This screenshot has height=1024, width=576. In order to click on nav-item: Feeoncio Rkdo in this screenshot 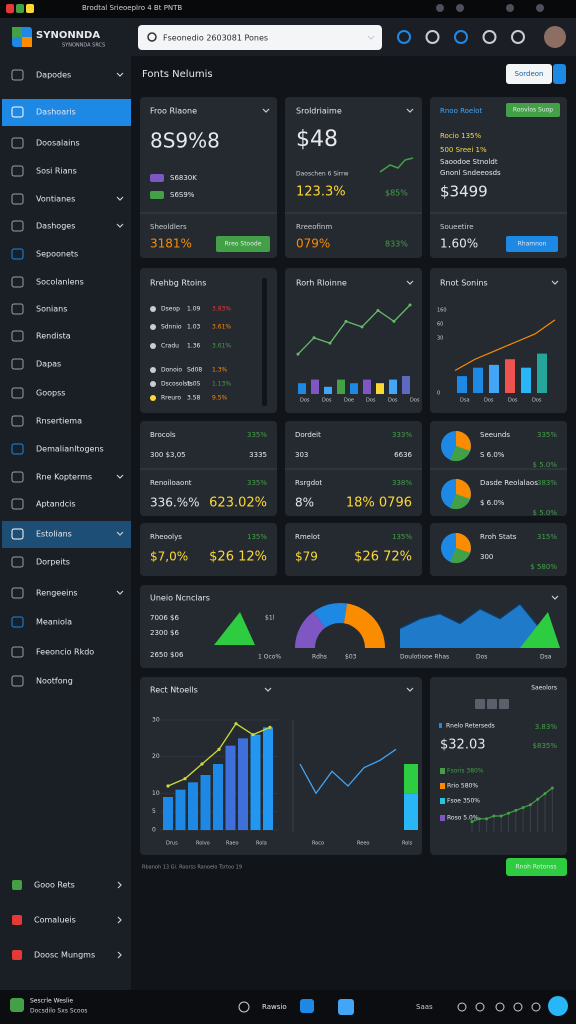, I will do `click(65, 652)`.